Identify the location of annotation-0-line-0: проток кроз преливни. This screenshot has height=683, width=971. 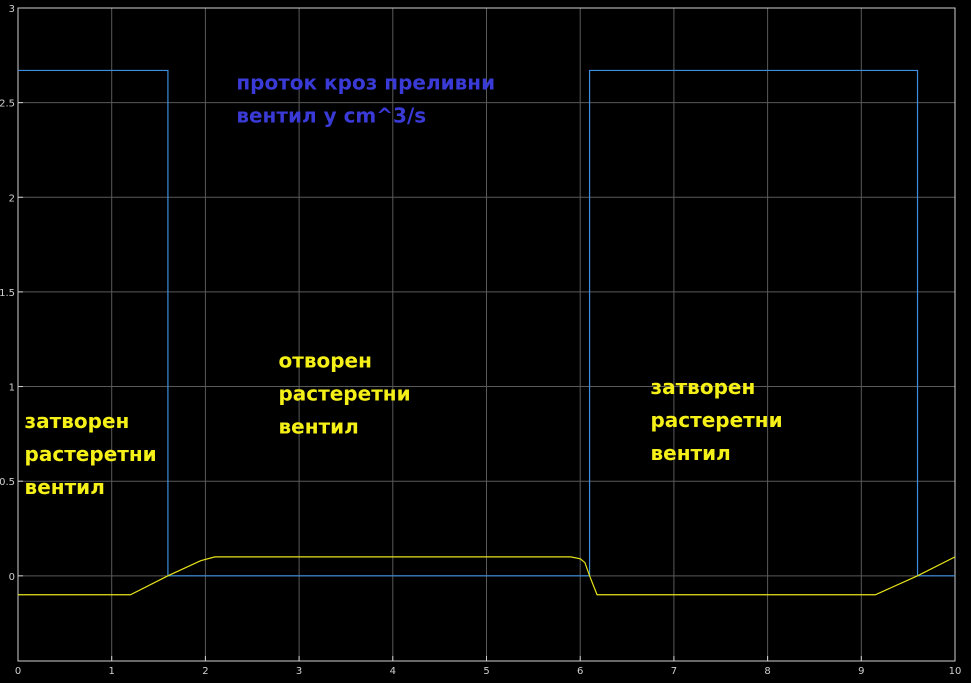
(365, 82).